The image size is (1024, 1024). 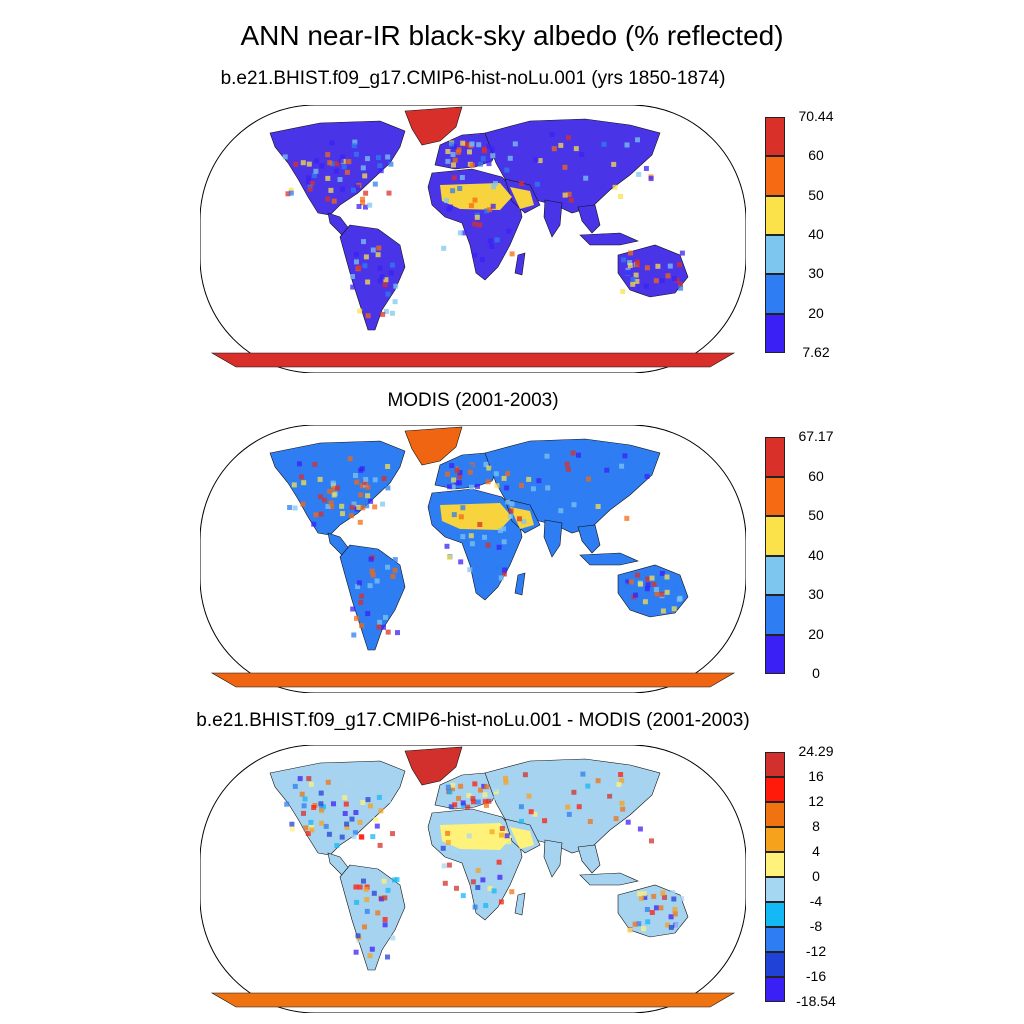 I want to click on region-arabiaDesert, so click(x=522, y=198).